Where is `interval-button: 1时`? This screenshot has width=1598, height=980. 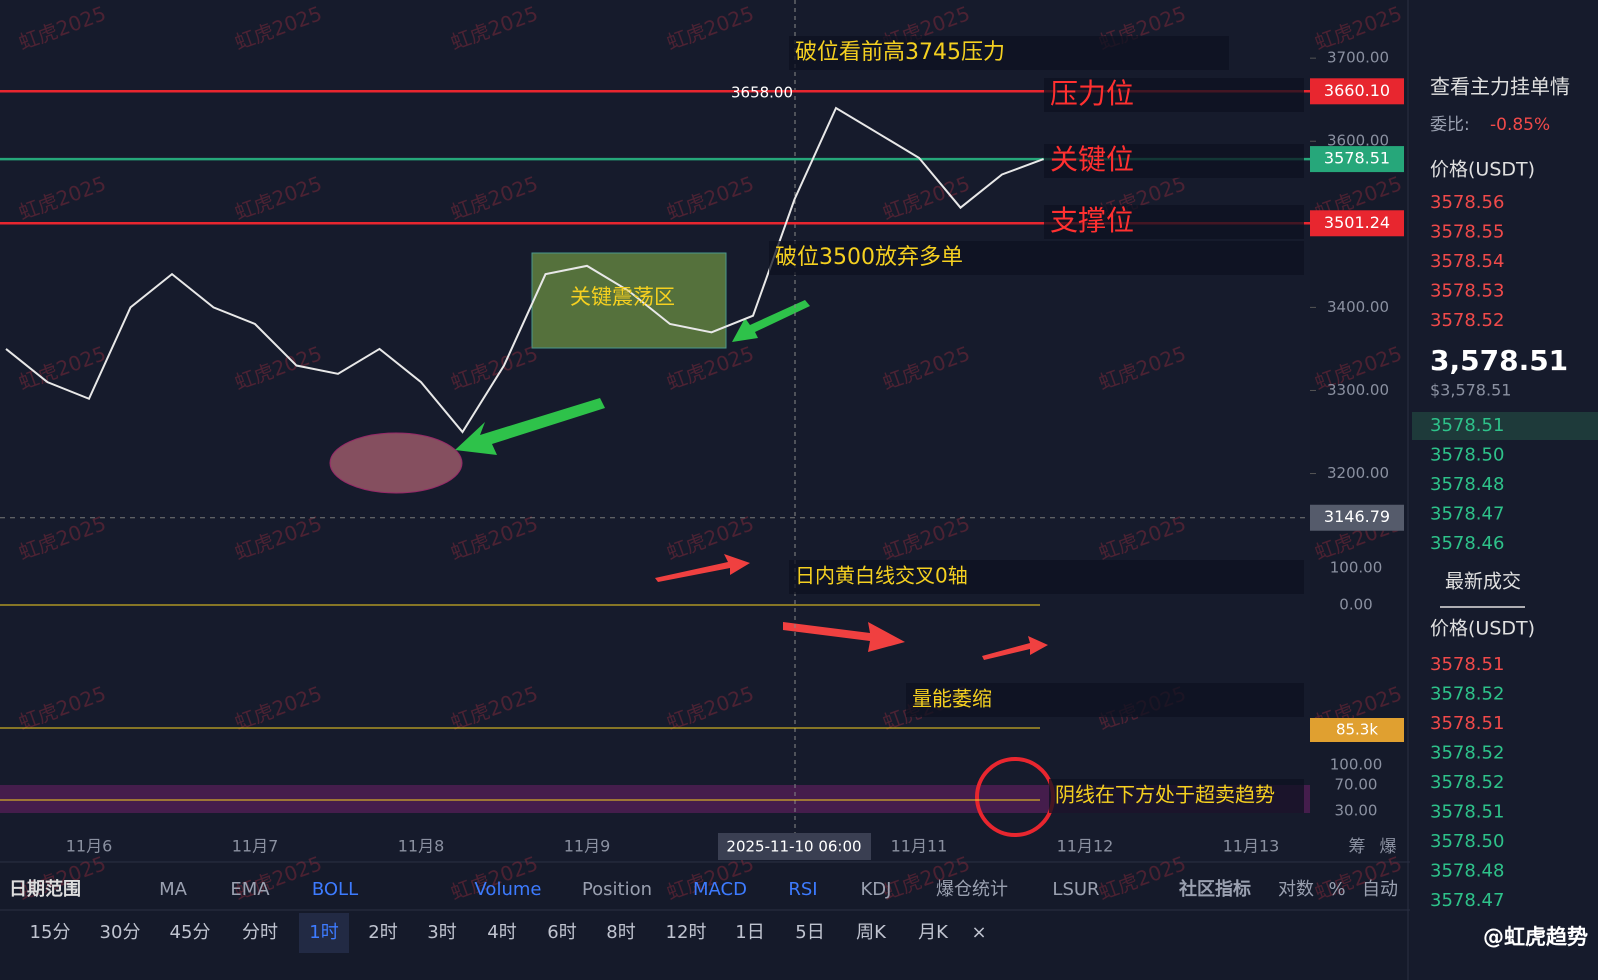 interval-button: 1时 is located at coordinates (323, 932).